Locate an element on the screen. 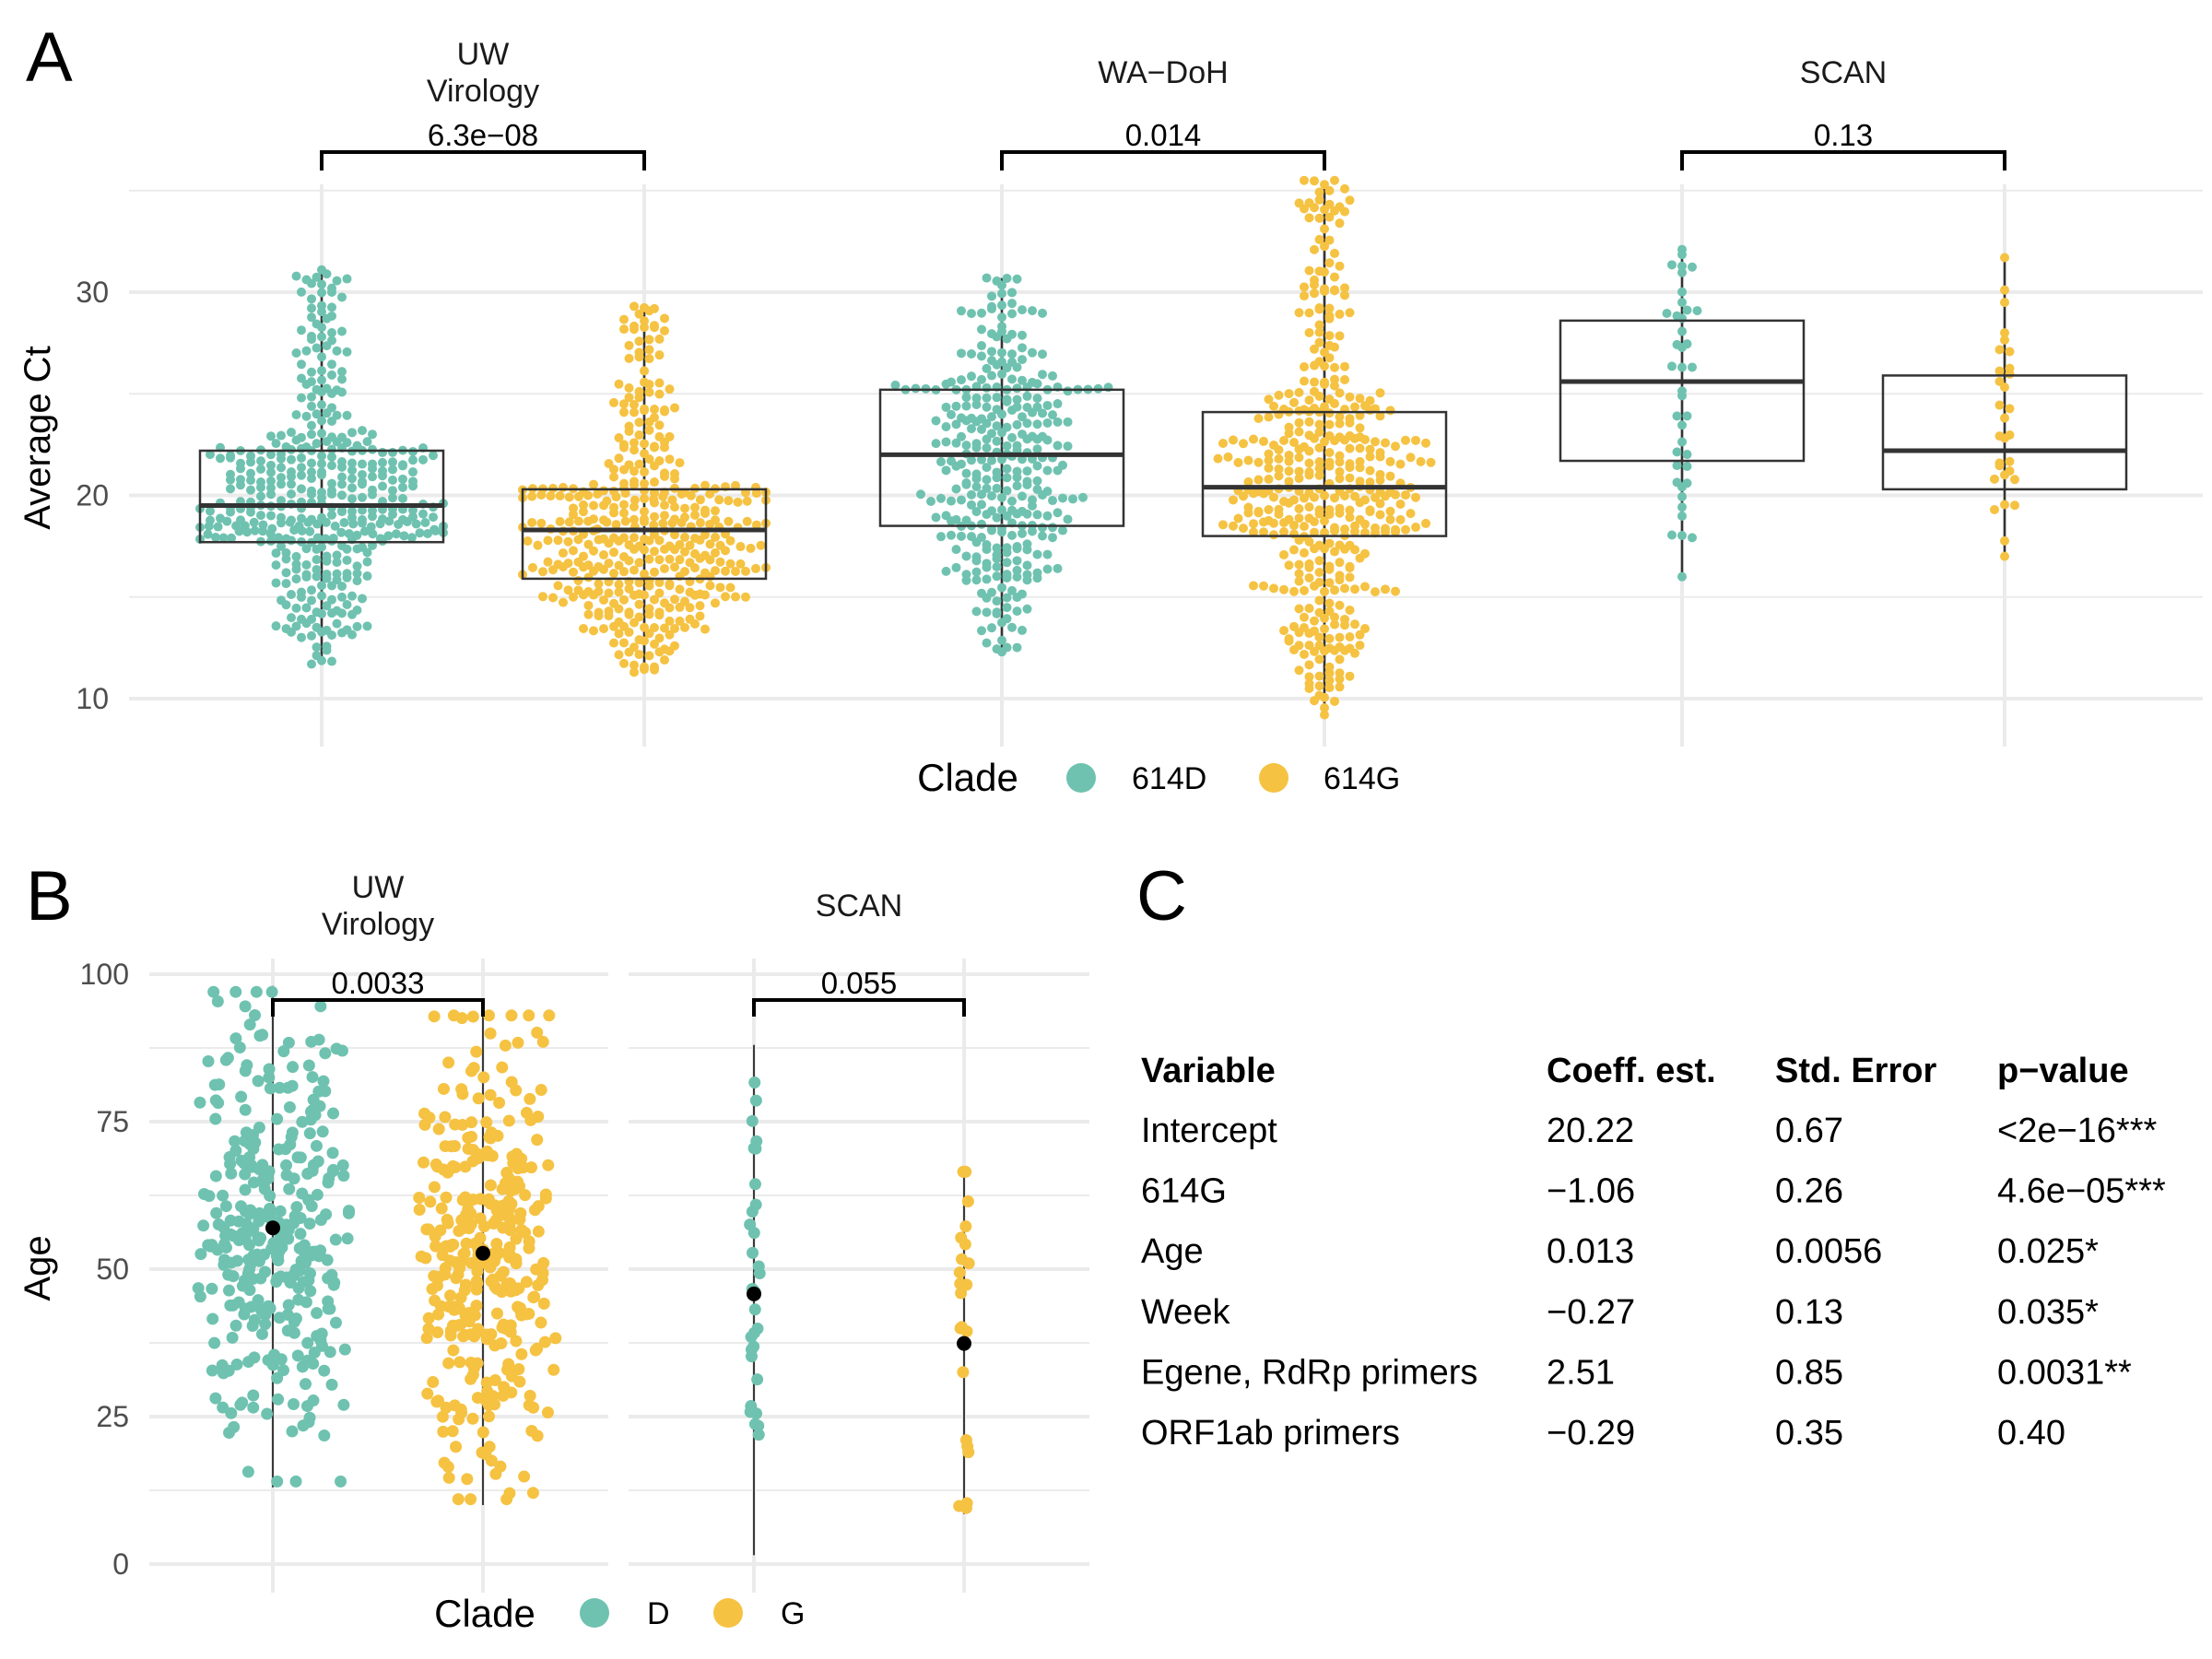 Image resolution: width=2212 pixels, height=1659 pixels. table-cell: 0.35 is located at coordinates (1809, 1433).